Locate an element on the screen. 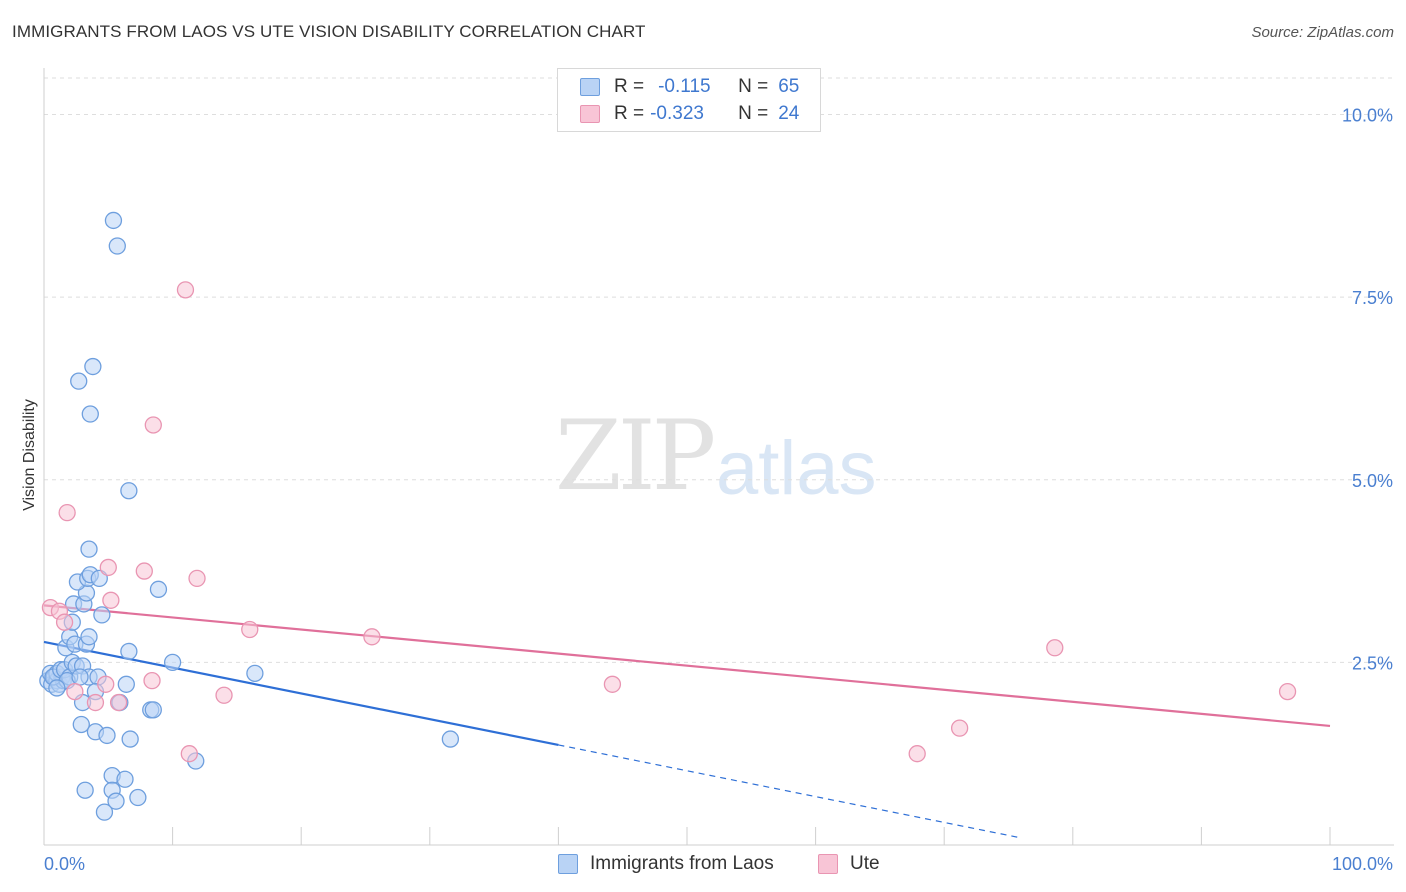 The image size is (1406, 892). n-value-ute: 24 is located at coordinates (789, 113).